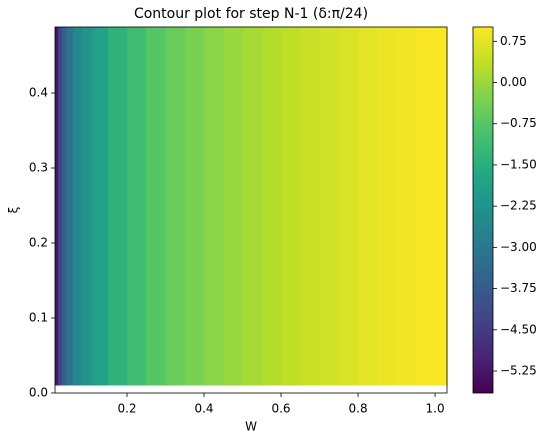  I want to click on colorbar-tick-label: −1.50, so click(518, 164).